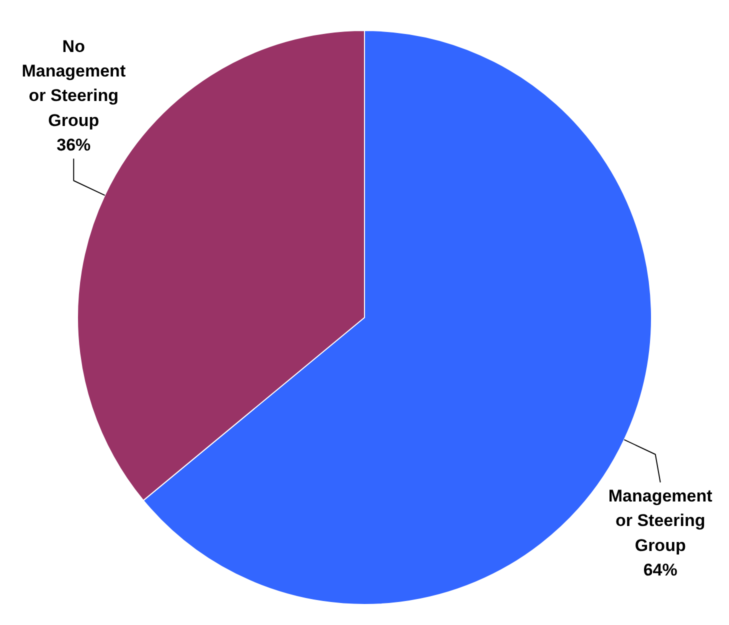 The height and width of the screenshot is (625, 729). Describe the element at coordinates (660, 520) in the screenshot. I see `slice-label: Management or Steering Group` at that location.